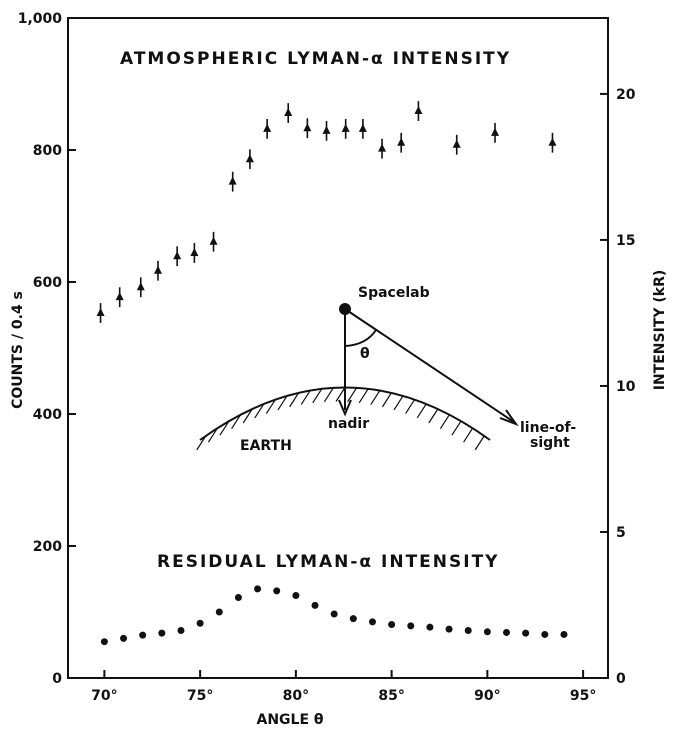 This screenshot has height=736, width=678. What do you see at coordinates (18, 350) in the screenshot?
I see `y-axis-label: COUNTS / 0.4 s` at bounding box center [18, 350].